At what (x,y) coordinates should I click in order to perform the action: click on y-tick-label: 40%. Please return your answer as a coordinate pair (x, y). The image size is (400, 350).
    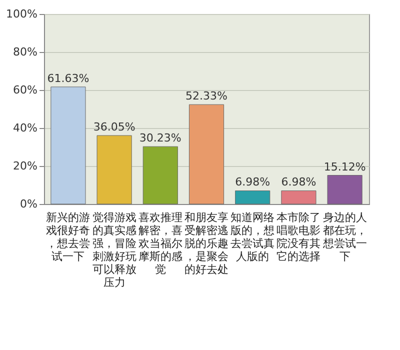
    Looking at the image, I should click on (25, 128).